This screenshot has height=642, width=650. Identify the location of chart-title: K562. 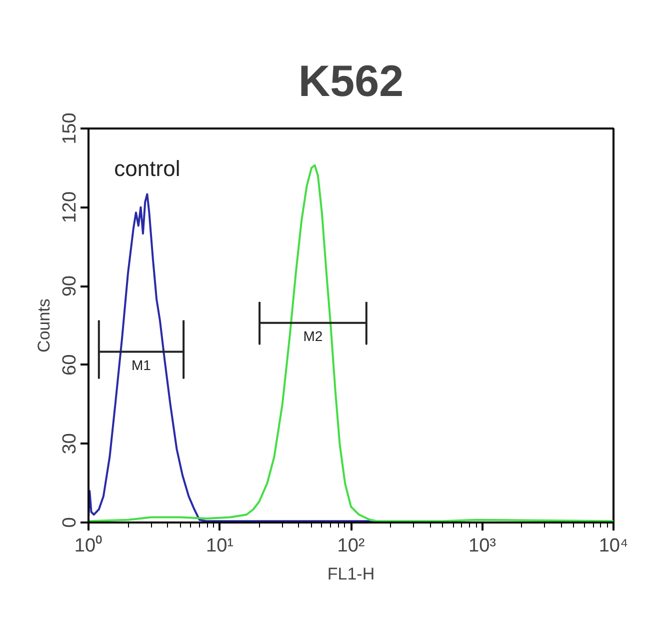
(351, 81).